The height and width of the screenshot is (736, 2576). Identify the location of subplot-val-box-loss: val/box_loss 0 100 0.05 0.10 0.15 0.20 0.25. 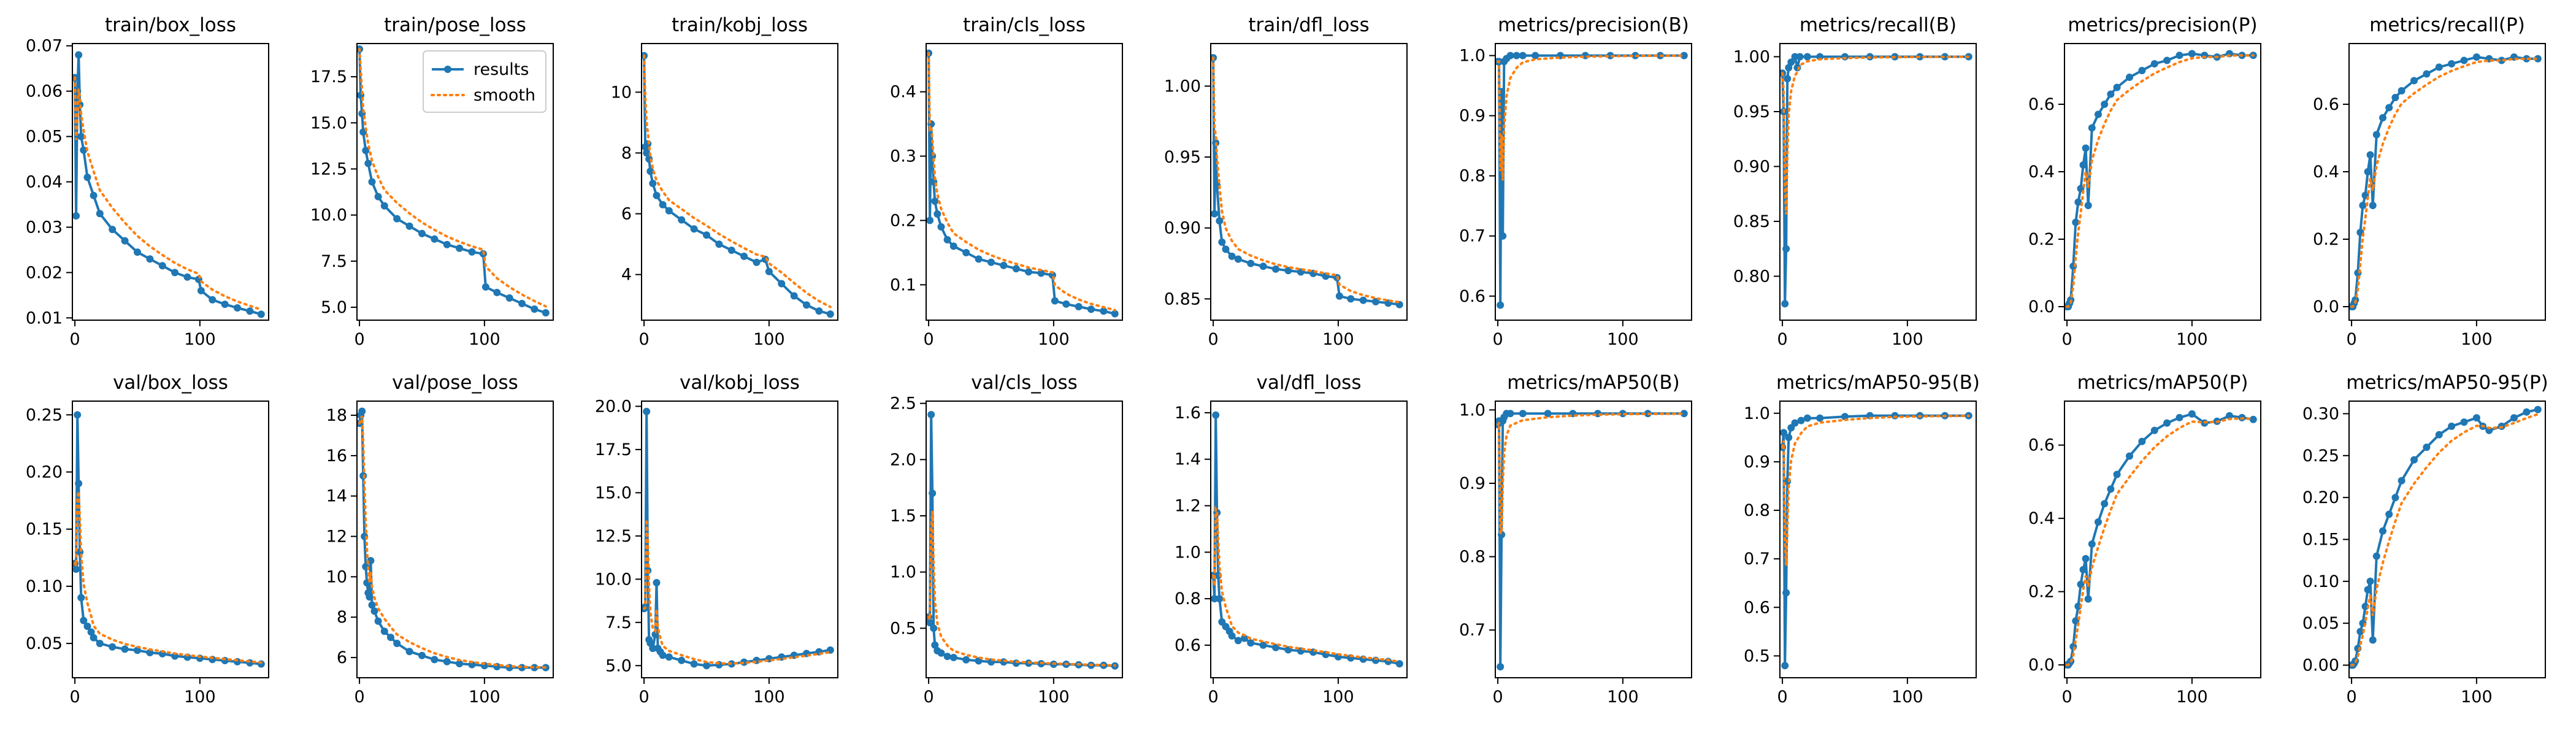
(147, 539).